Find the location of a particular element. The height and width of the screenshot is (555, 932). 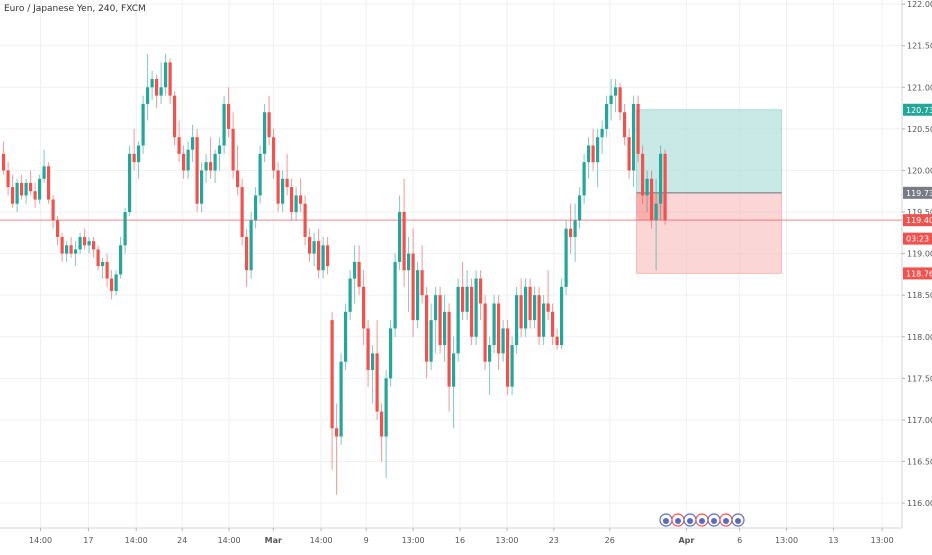

time-axis-label: Apr is located at coordinates (686, 540).